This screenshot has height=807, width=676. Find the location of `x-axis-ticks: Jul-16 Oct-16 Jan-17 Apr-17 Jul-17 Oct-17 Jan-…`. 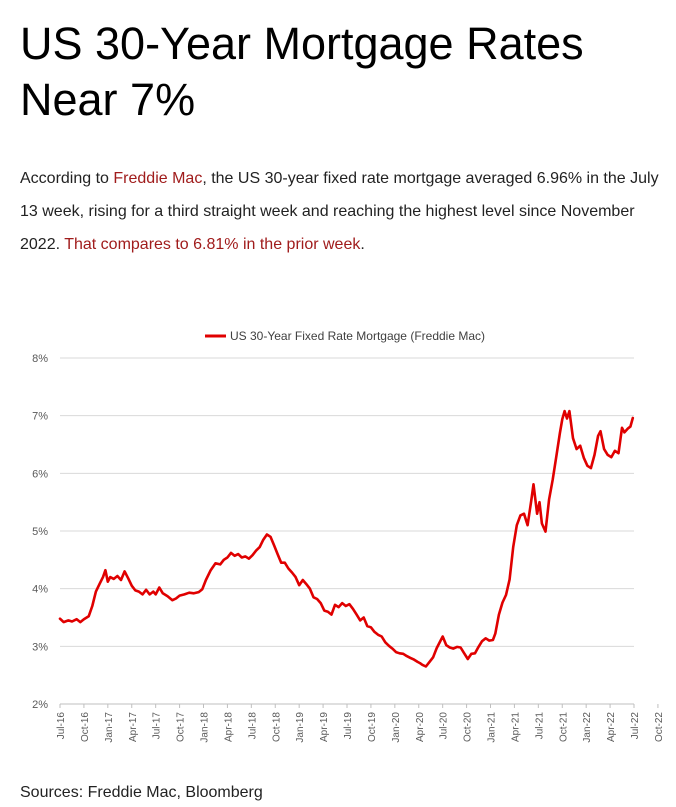

x-axis-ticks: Jul-16 Oct-16 Jan-17 Apr-17 Jul-17 Oct-17 Jan-… is located at coordinates (360, 723).